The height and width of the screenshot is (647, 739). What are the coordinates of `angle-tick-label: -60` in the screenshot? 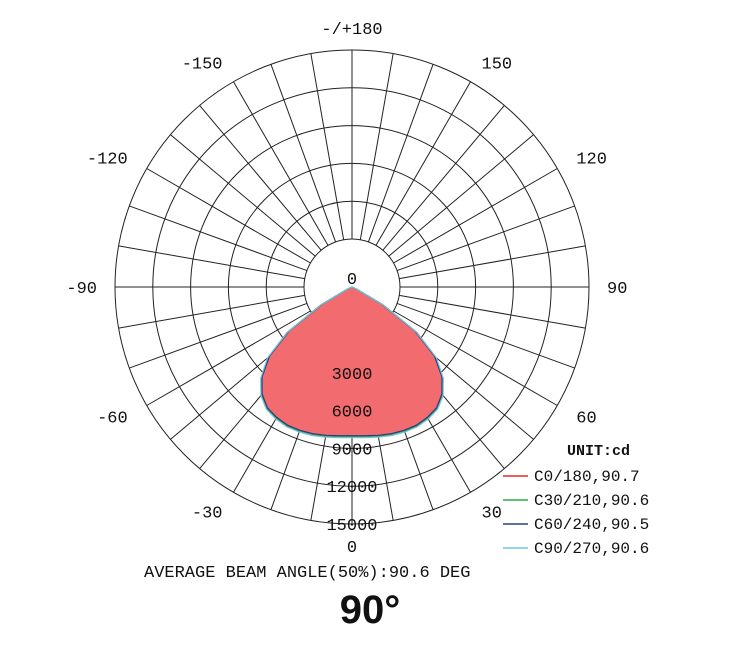 It's located at (112, 419).